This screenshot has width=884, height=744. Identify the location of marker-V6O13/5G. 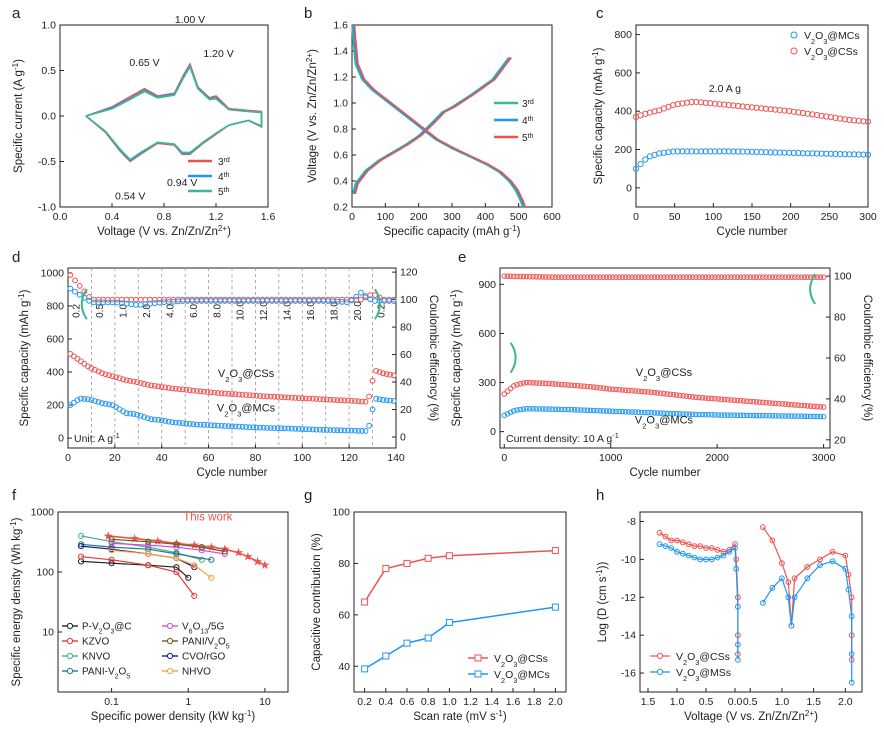
(148, 545).